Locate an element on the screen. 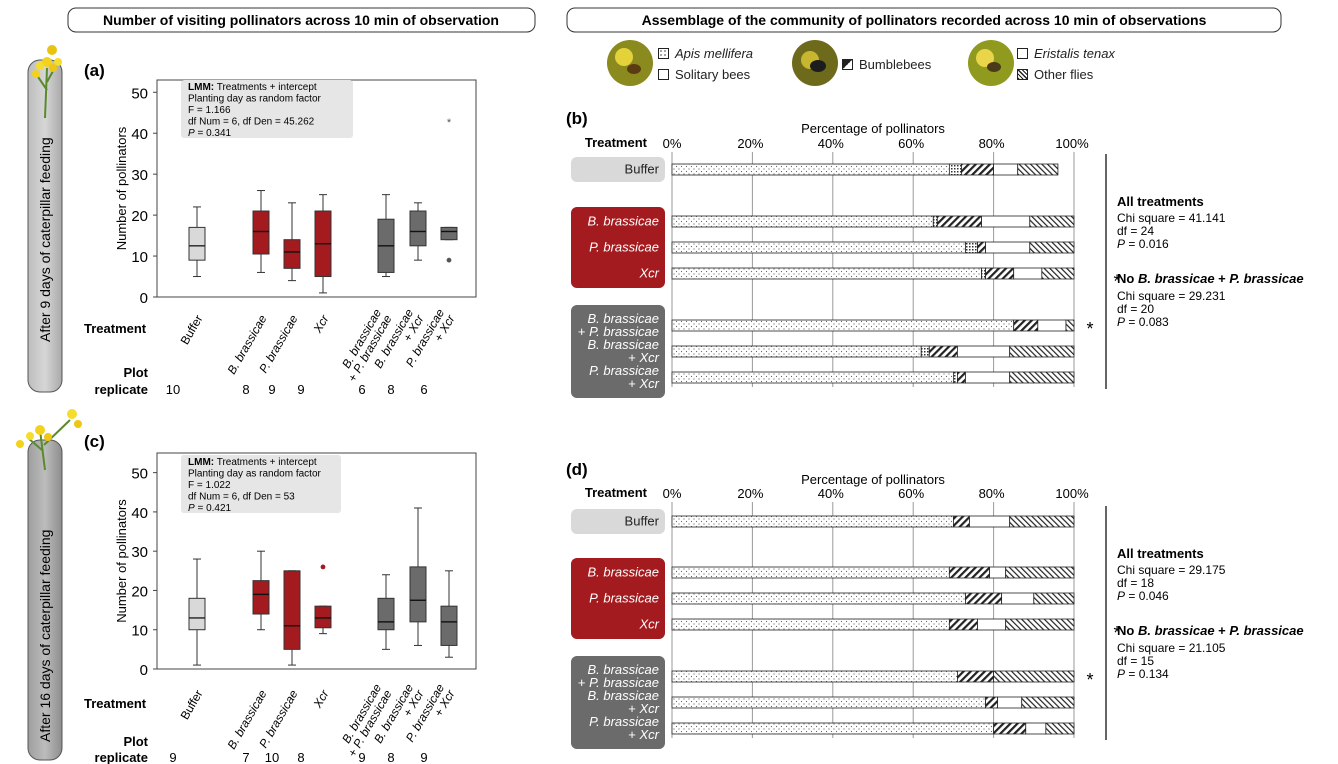 The width and height of the screenshot is (1338, 764). panel-label: (b) is located at coordinates (577, 118).